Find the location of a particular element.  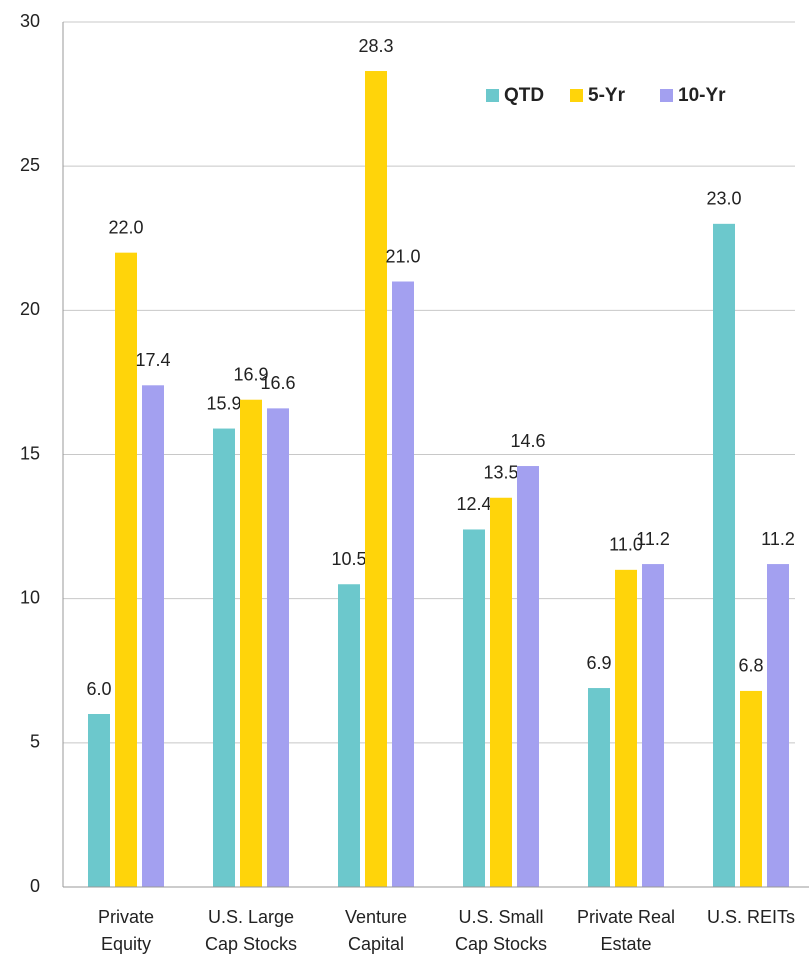

data-label: 22.0 is located at coordinates (125, 227).